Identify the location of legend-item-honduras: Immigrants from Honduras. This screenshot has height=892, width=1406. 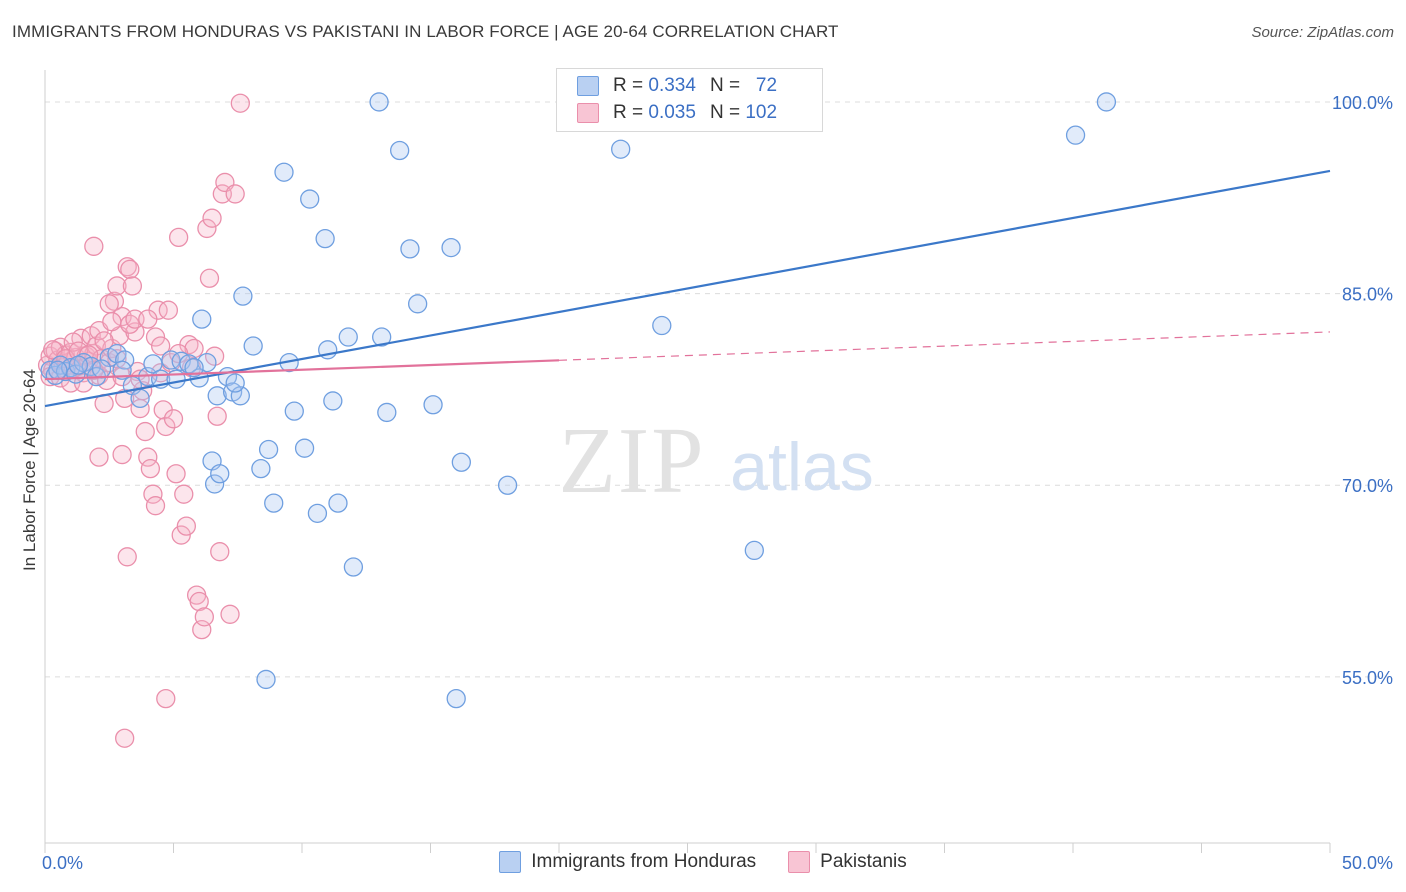
(627, 862).